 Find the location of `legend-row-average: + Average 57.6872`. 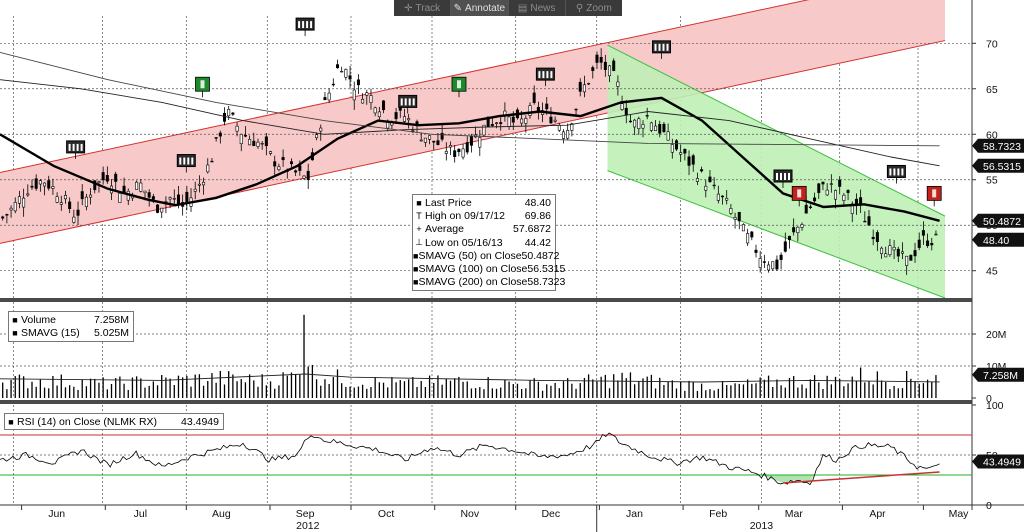

legend-row-average: + Average 57.6872 is located at coordinates (484, 229).